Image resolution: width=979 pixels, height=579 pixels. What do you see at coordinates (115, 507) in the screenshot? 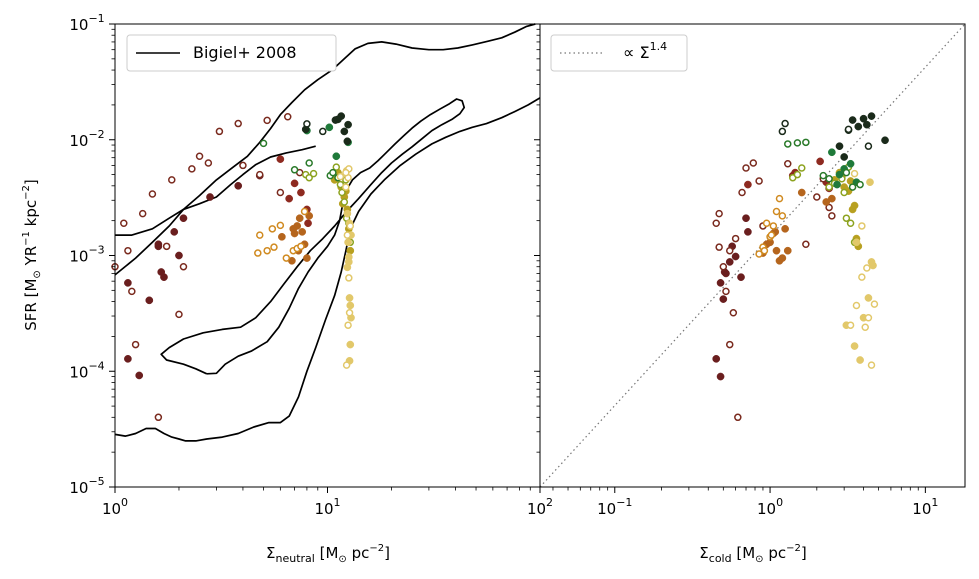
I see `left-x-tick-label: 100` at bounding box center [115, 507].